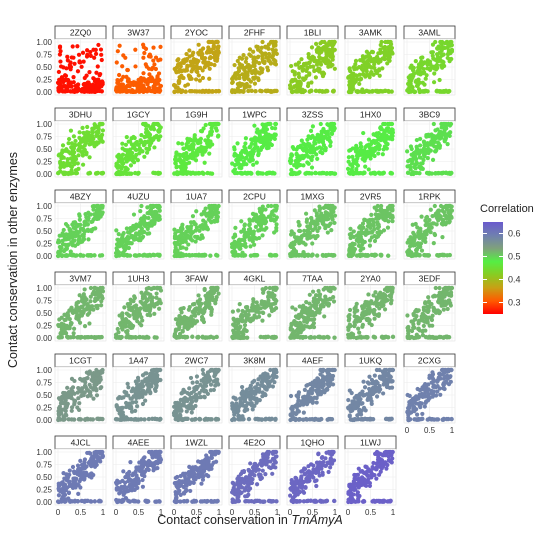  What do you see at coordinates (44, 149) in the screenshot?
I see `y-tick-label: 0.50` at bounding box center [44, 149].